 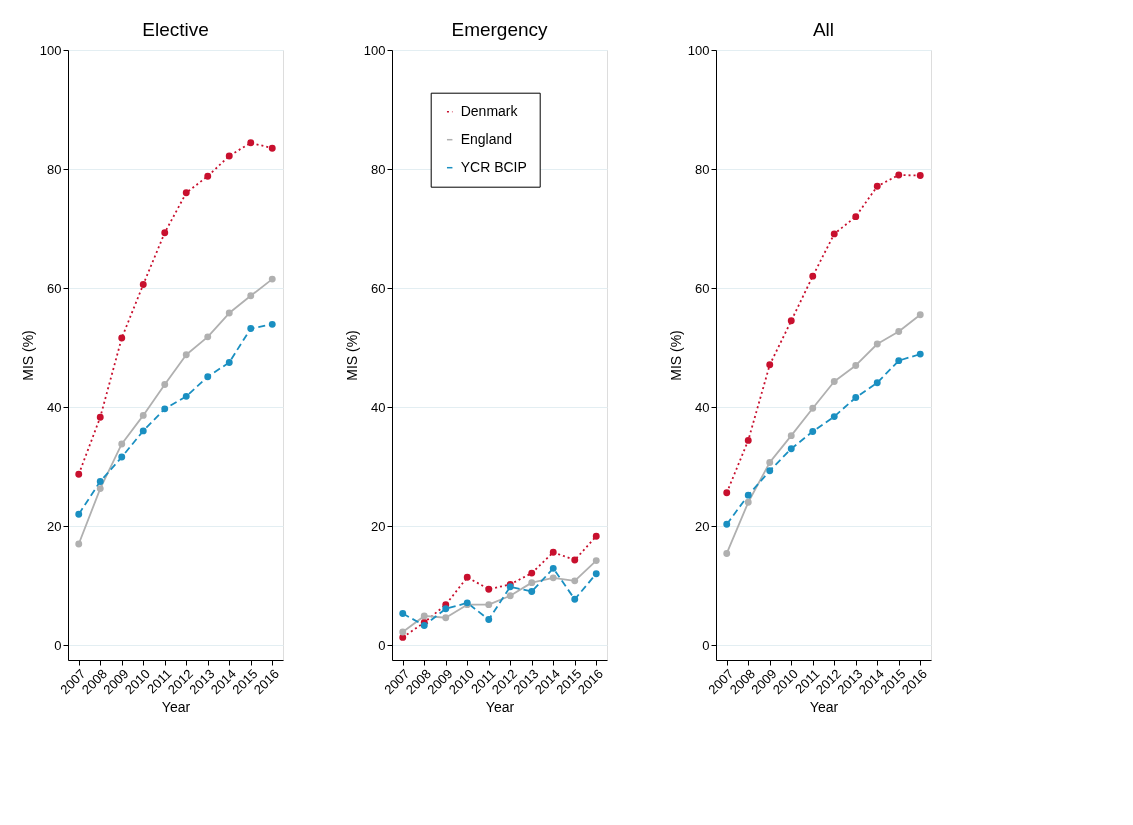 I want to click on legend-label: England, so click(x=486, y=138).